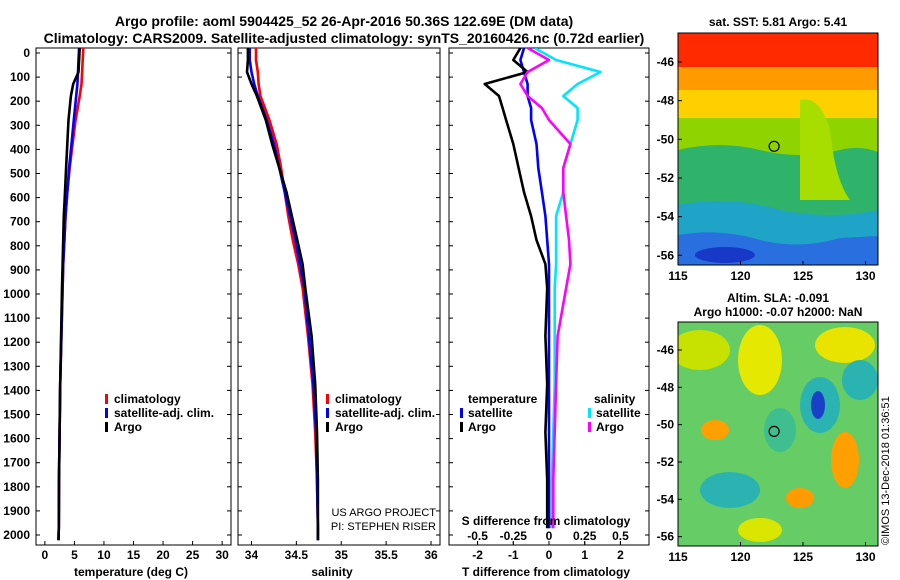  I want to click on legend-t-argo: Argo, so click(482, 427).